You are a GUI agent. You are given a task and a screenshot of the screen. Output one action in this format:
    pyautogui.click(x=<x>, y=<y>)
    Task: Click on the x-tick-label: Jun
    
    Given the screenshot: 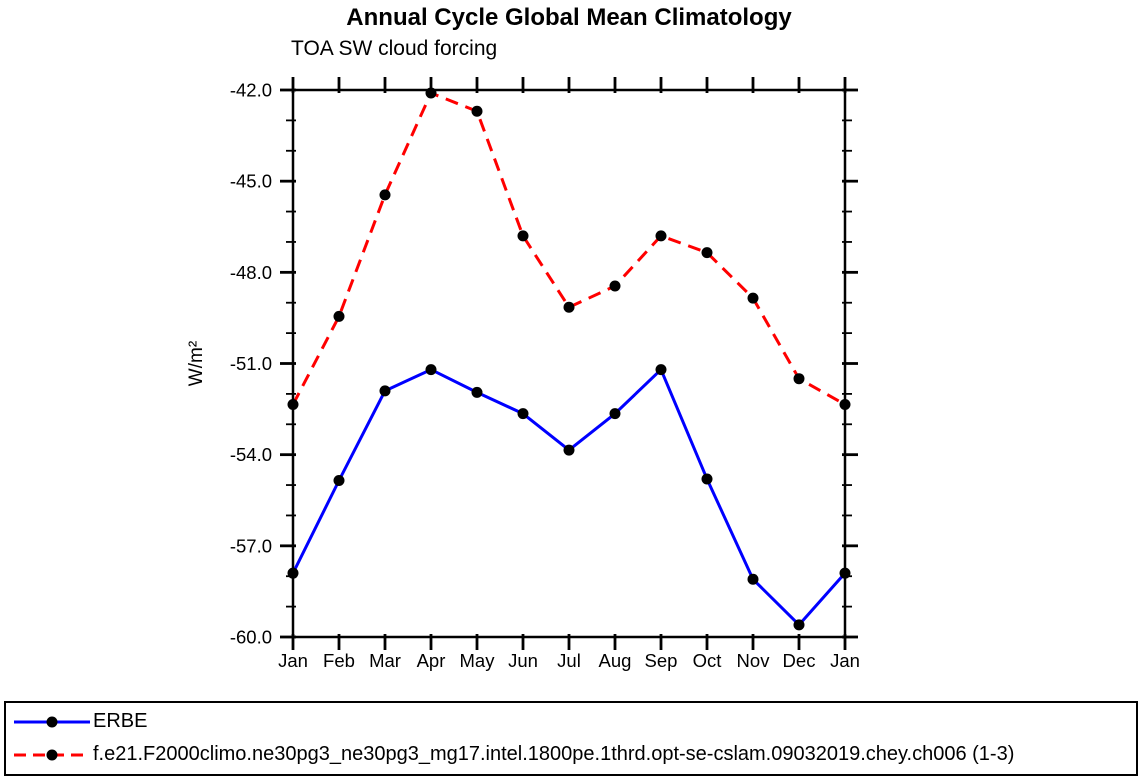 What is the action you would take?
    pyautogui.click(x=523, y=660)
    